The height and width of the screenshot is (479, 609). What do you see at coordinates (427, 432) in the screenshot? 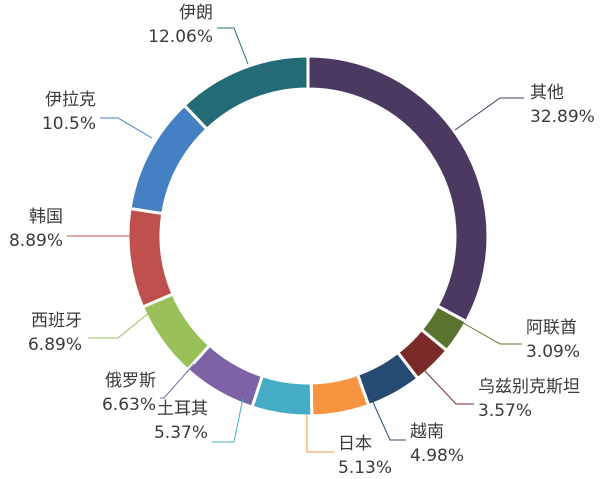
I see `slice-name-label-3: 越南` at bounding box center [427, 432].